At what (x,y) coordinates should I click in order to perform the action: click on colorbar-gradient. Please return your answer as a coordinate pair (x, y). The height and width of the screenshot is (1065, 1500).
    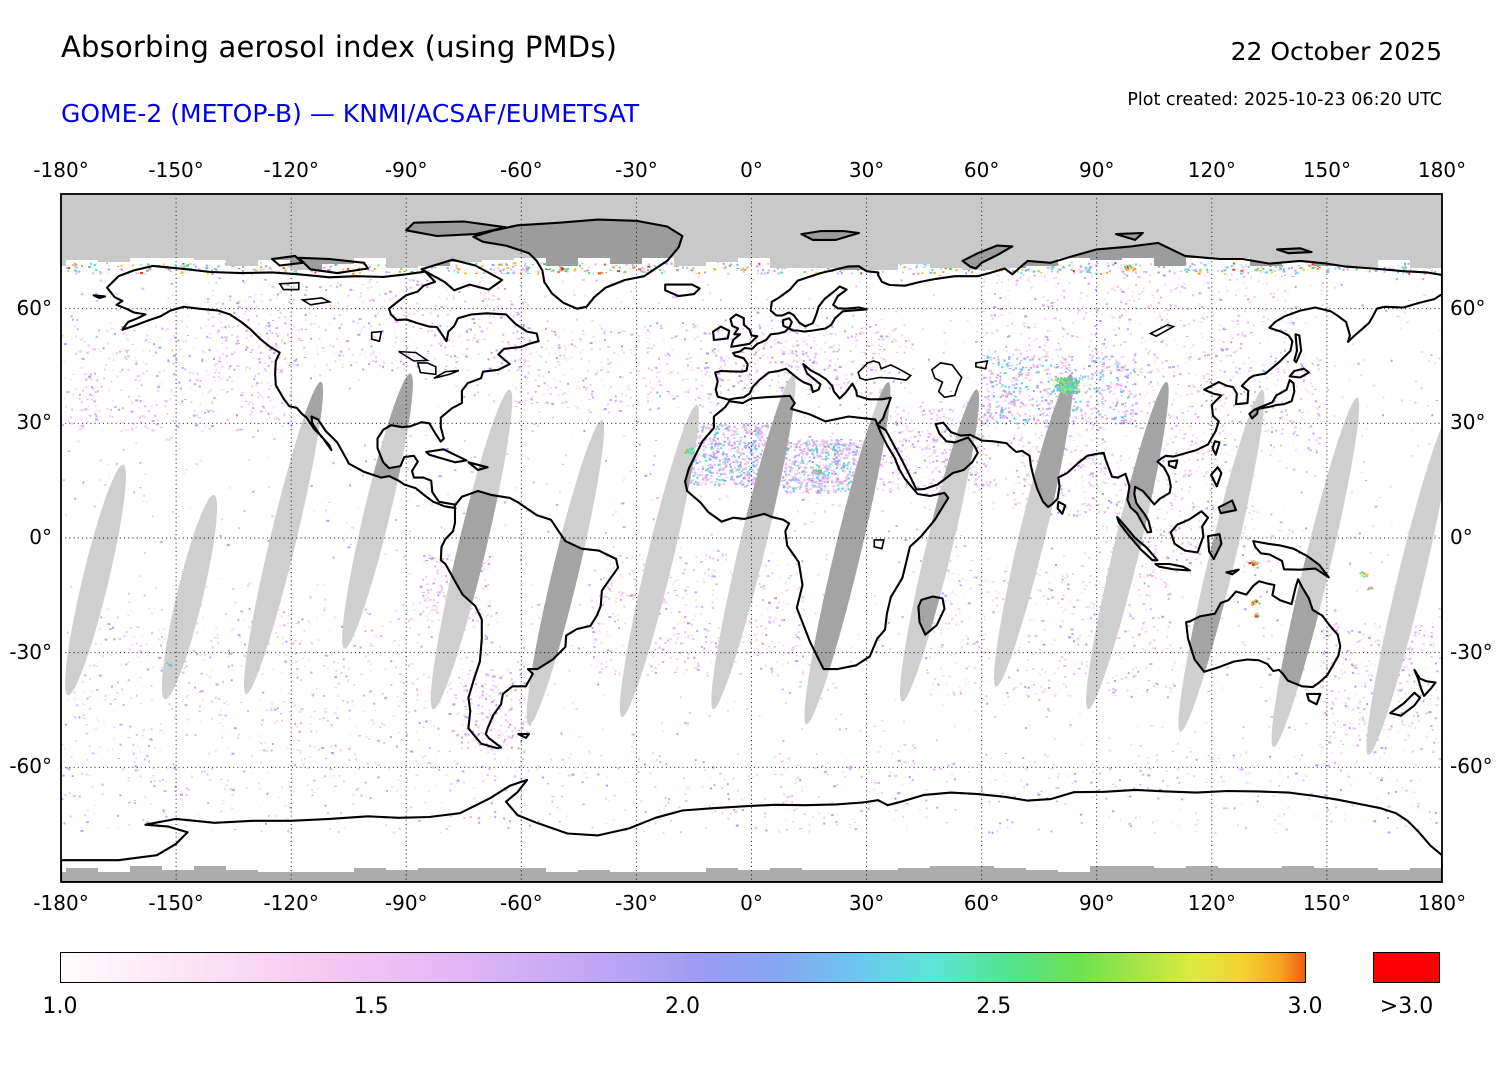
    Looking at the image, I should click on (683, 967).